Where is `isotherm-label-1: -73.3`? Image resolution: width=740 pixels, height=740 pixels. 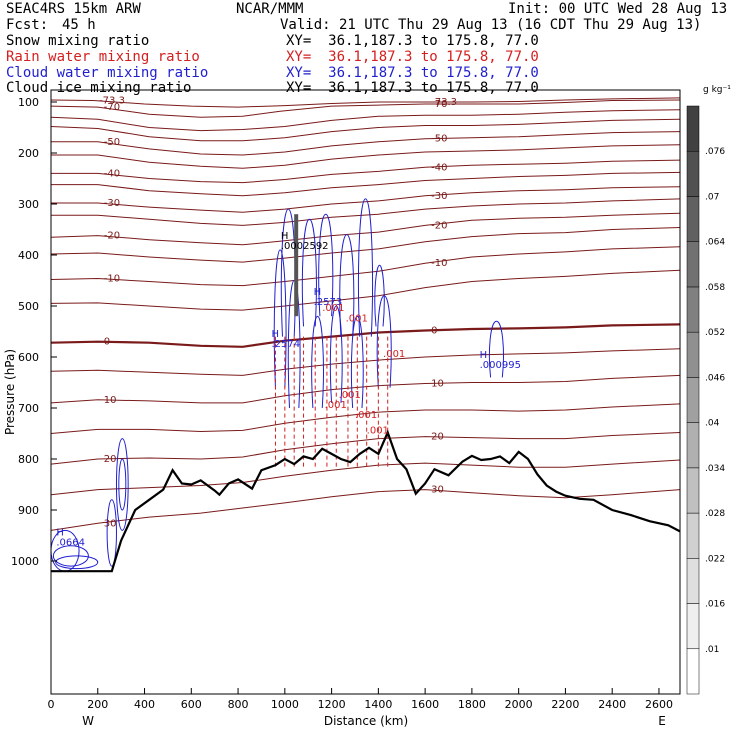 isotherm-label-1: -73.3 is located at coordinates (444, 102).